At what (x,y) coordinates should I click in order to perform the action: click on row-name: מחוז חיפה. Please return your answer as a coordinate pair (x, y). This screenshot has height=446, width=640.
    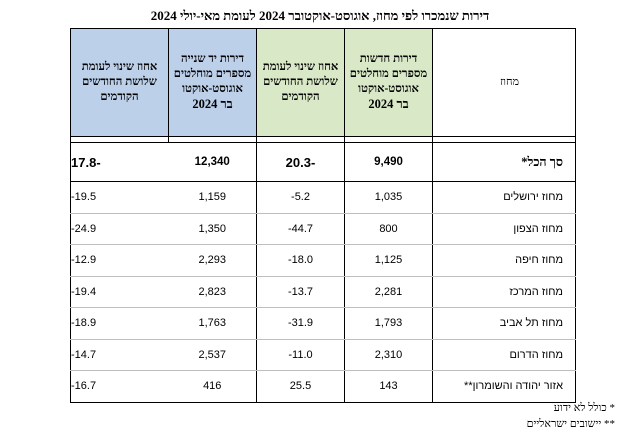
    Looking at the image, I should click on (504, 260).